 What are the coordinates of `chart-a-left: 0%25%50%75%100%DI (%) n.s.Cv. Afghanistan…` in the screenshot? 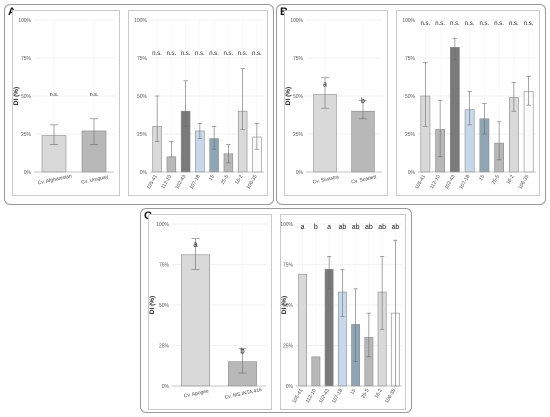 It's located at (66, 103).